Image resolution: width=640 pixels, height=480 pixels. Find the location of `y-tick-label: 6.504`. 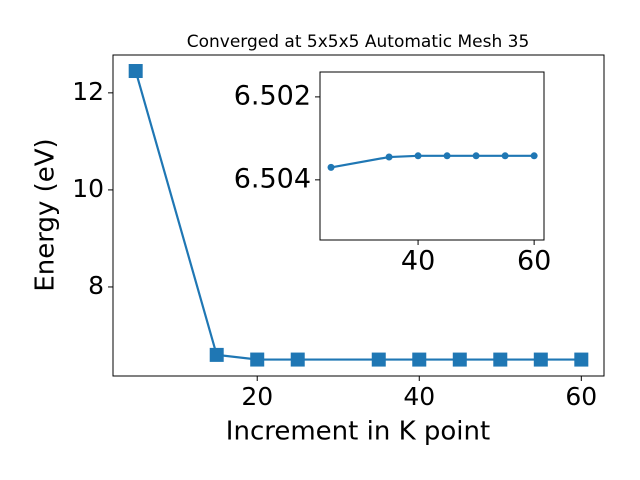

y-tick-label: 6.504 is located at coordinates (272, 178).